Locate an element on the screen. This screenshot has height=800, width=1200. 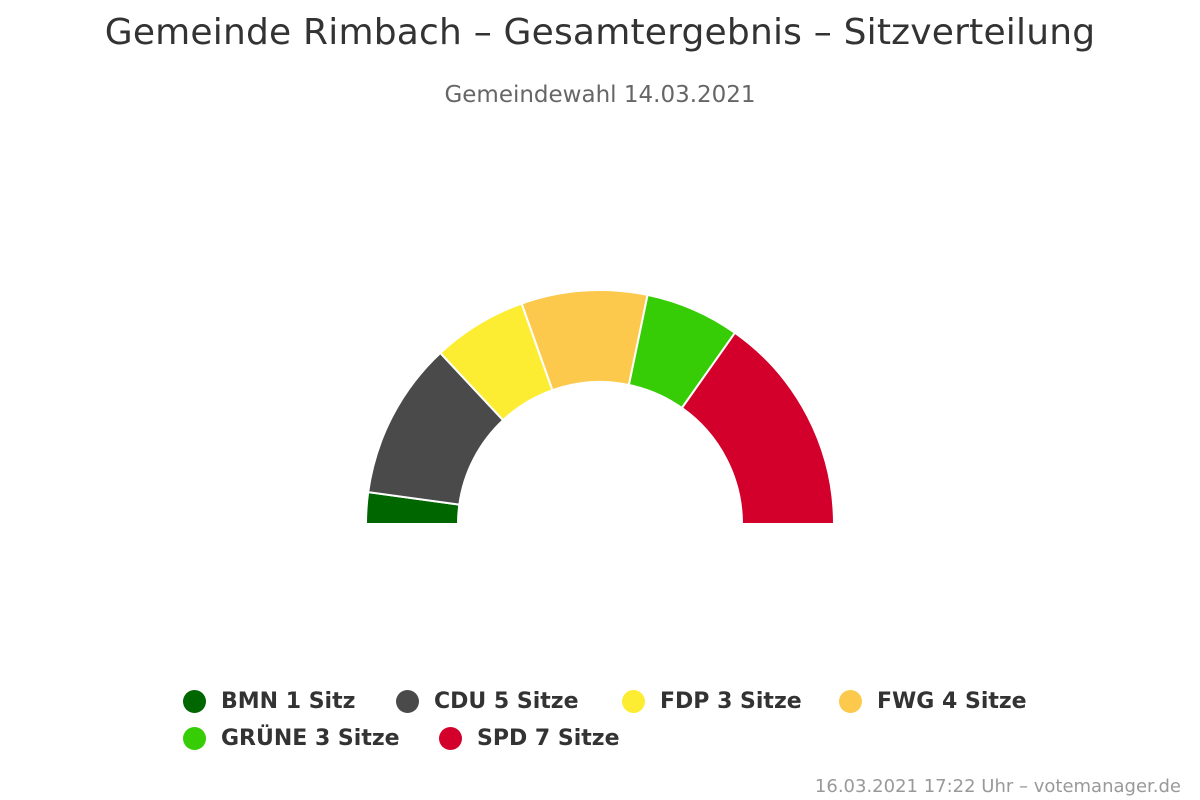
chart-subtitle: Gemeindewahl 14.03.2021 is located at coordinates (600, 95).